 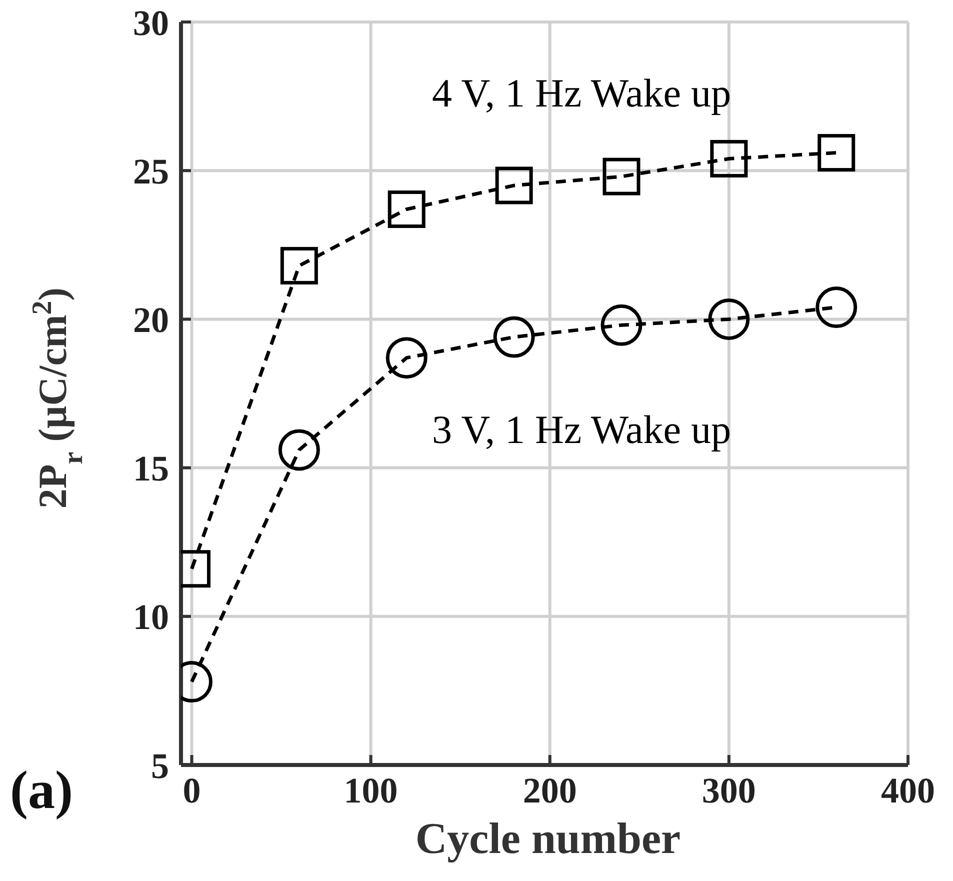 What do you see at coordinates (581, 429) in the screenshot?
I see `series-label: 3 V, 1 Hz Wake up` at bounding box center [581, 429].